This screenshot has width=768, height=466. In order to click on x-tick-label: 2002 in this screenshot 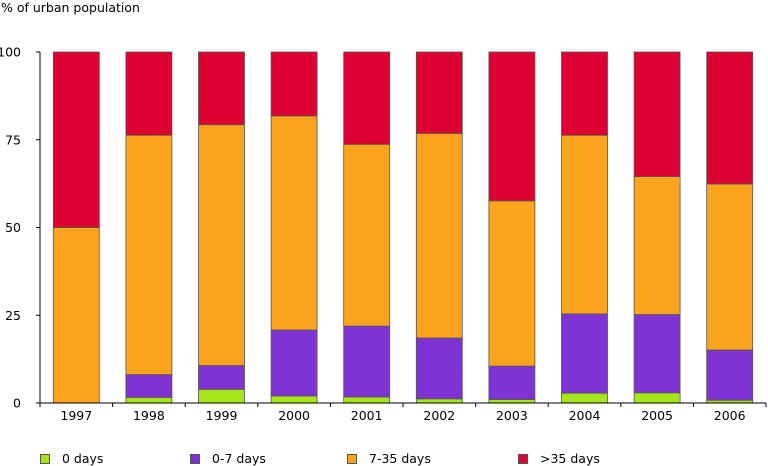, I will do `click(439, 415)`.